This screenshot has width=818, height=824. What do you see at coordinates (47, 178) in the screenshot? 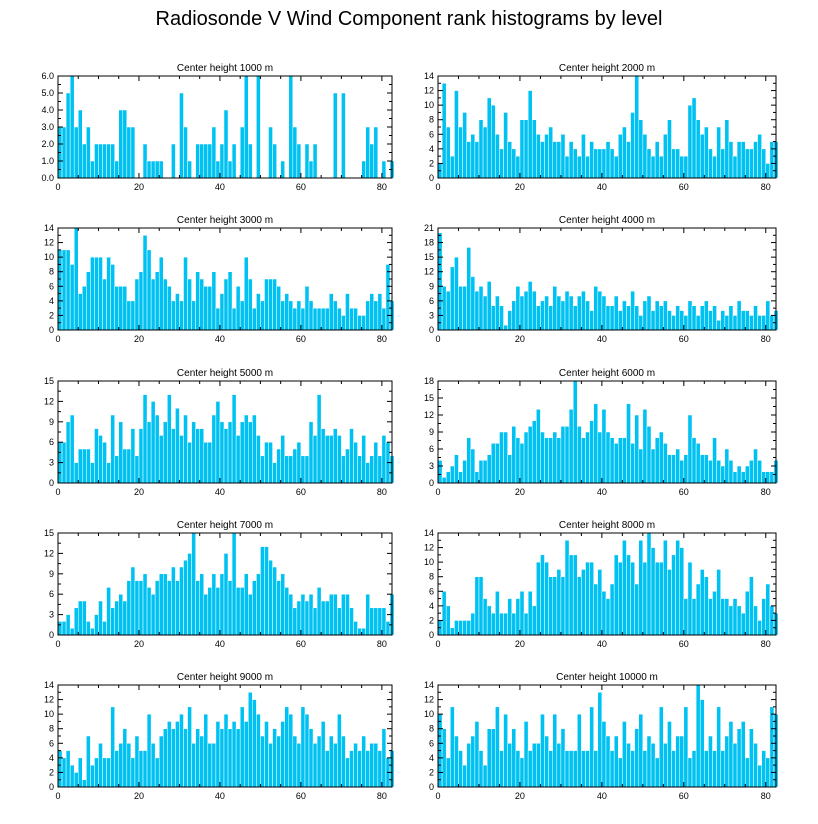
I see `y-tick-label: 0.0` at bounding box center [47, 178].